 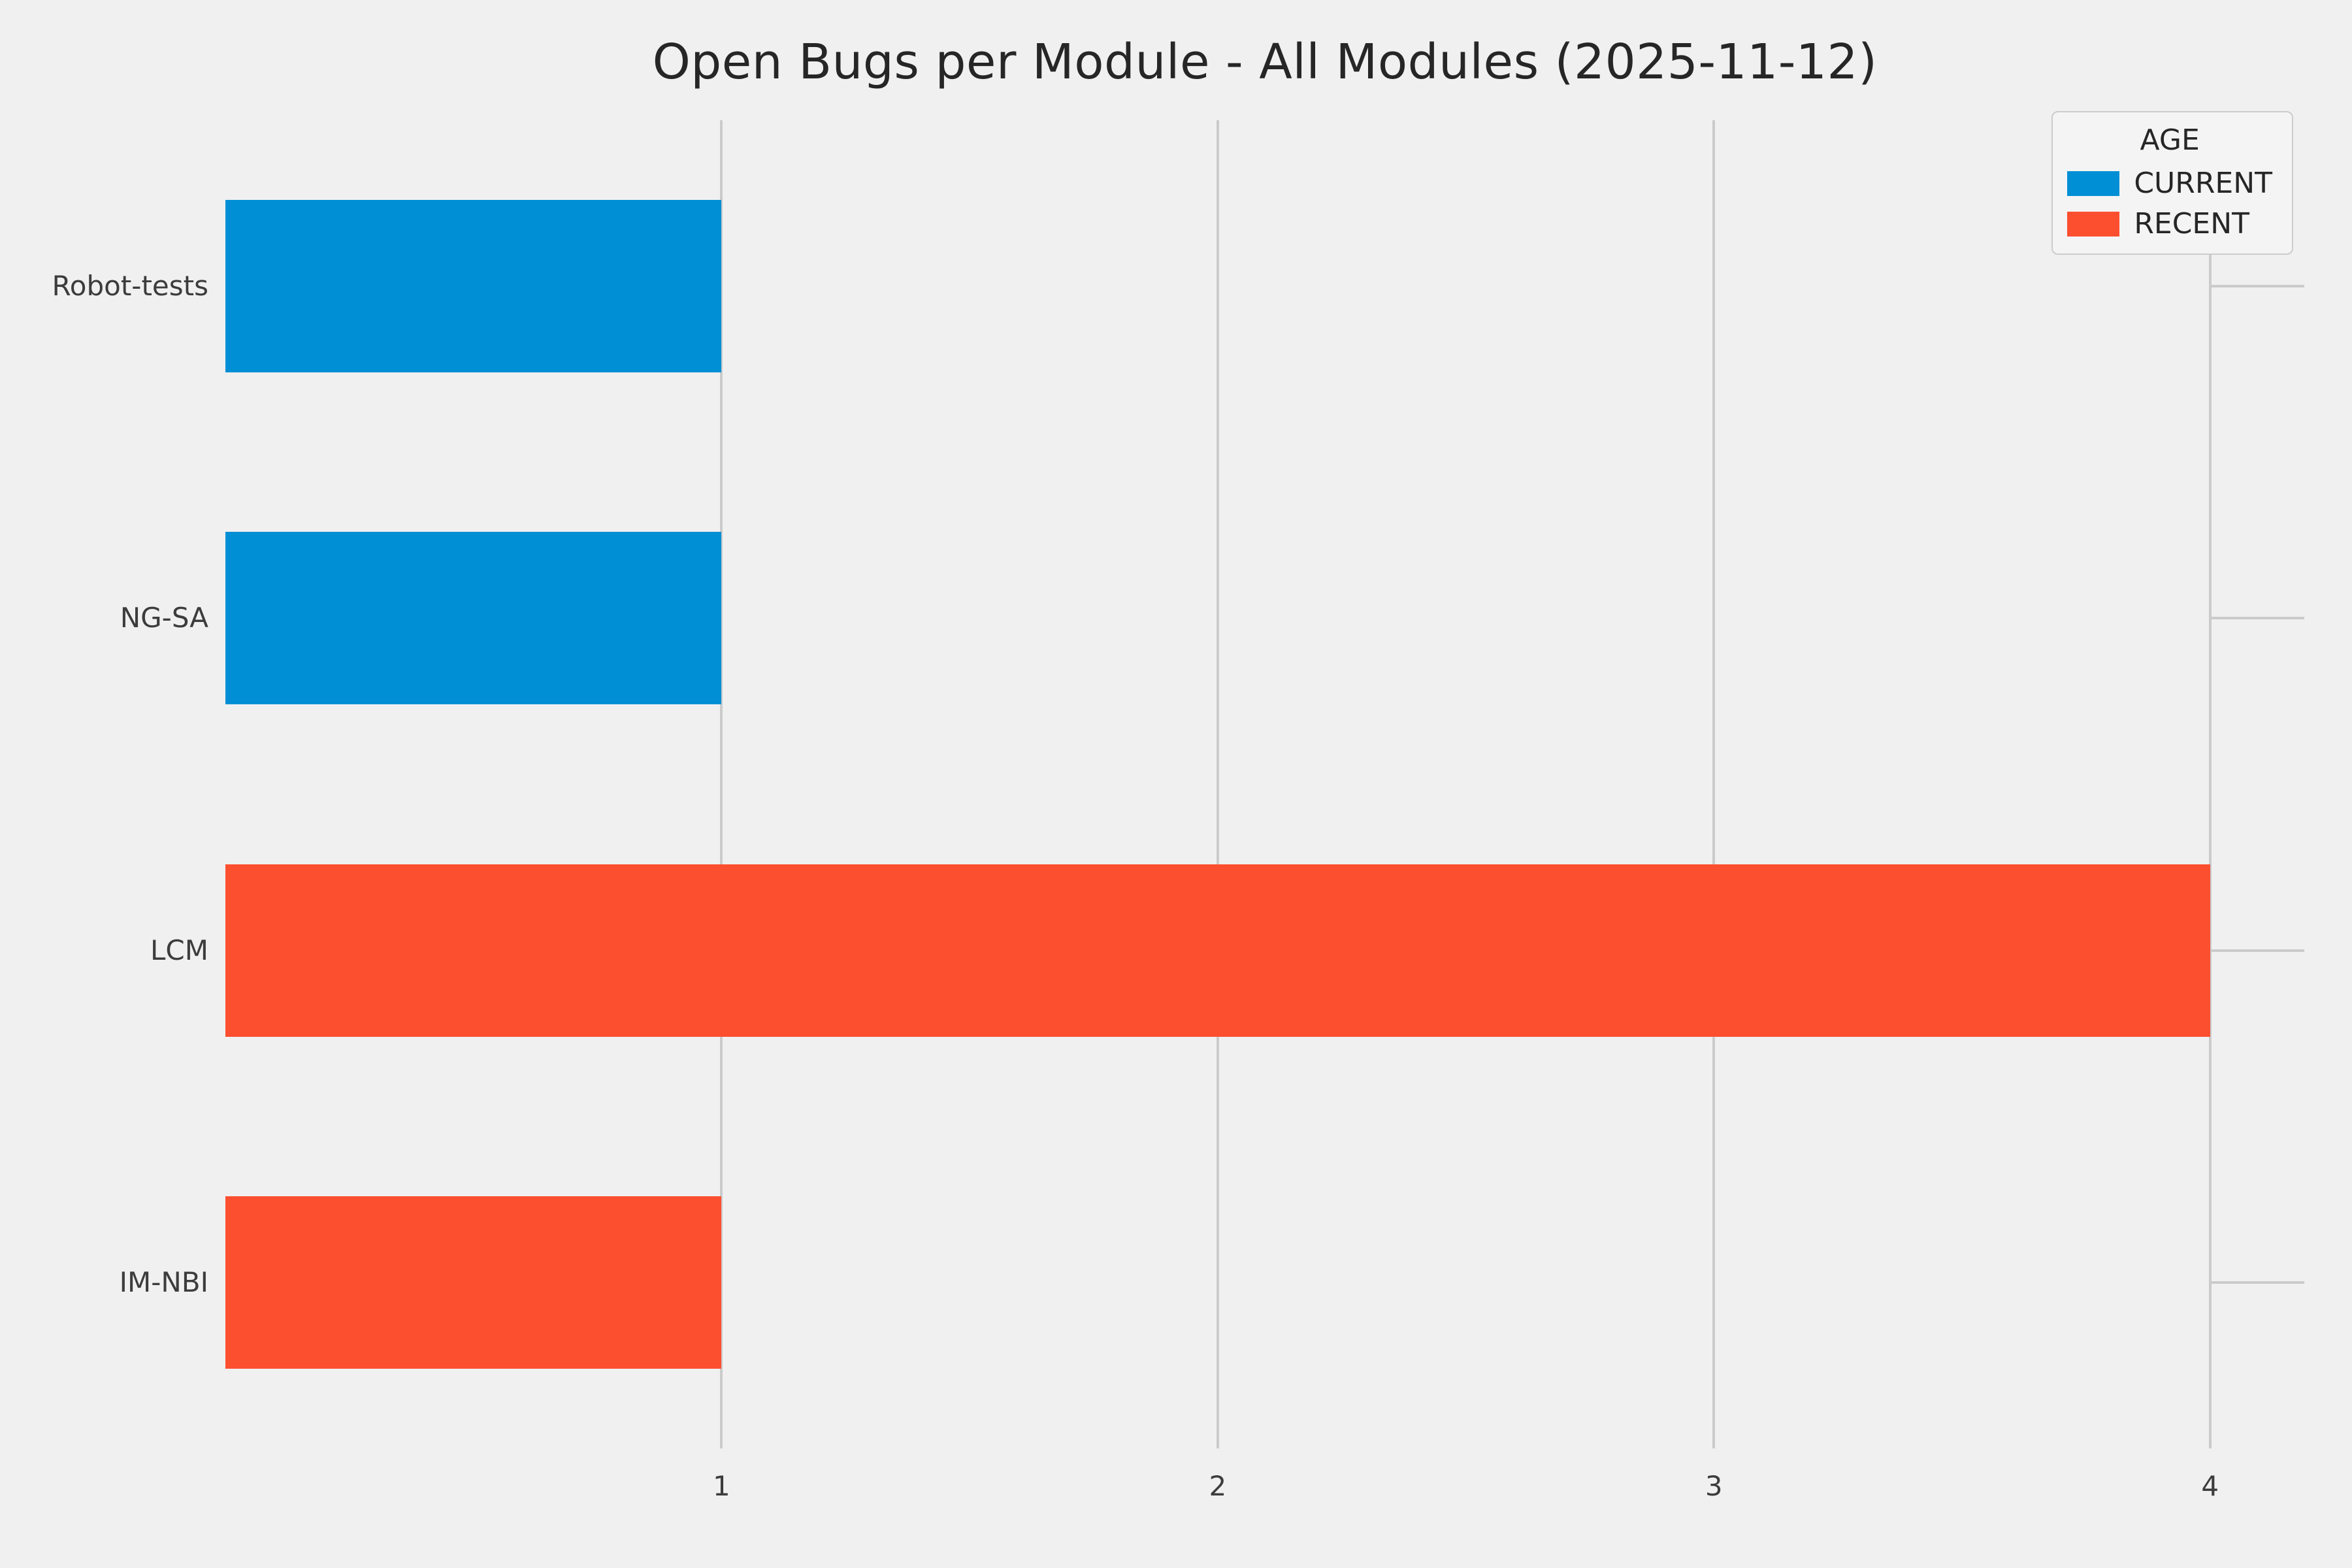 I want to click on bar-robot-tests, so click(x=473, y=286).